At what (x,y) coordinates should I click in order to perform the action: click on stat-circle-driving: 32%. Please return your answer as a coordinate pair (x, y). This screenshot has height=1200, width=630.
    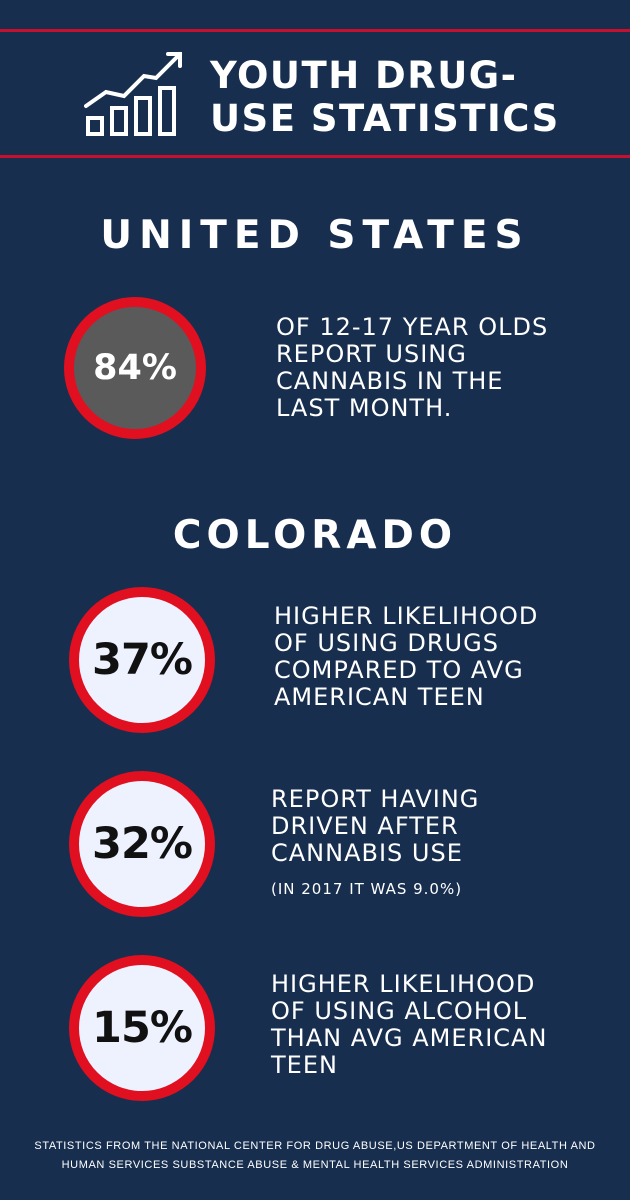
    Looking at the image, I should click on (142, 844).